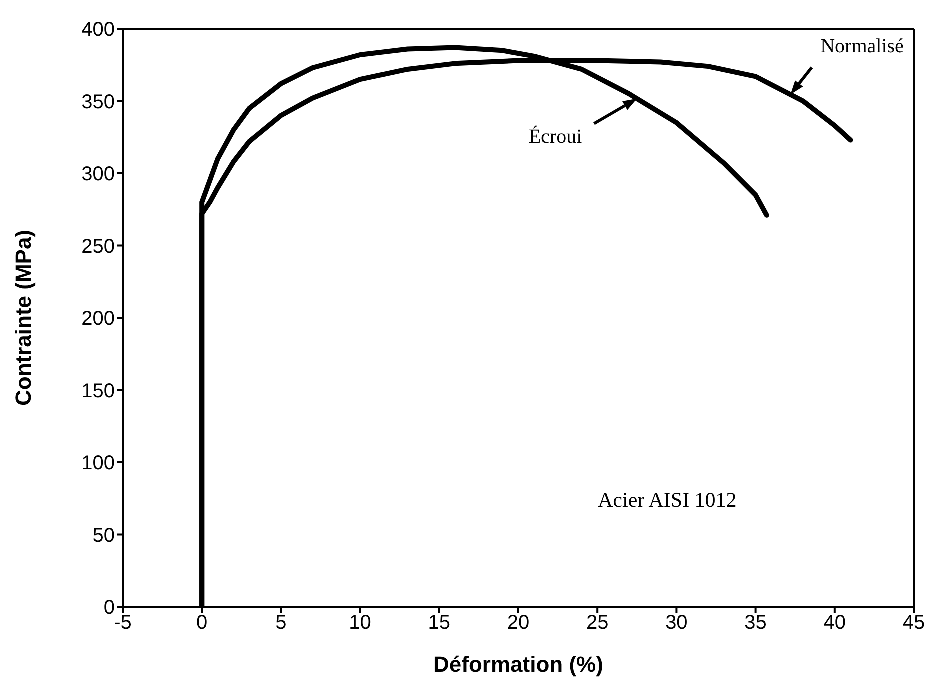 This screenshot has width=927, height=695. I want to click on text: Normalisé, so click(862, 47).